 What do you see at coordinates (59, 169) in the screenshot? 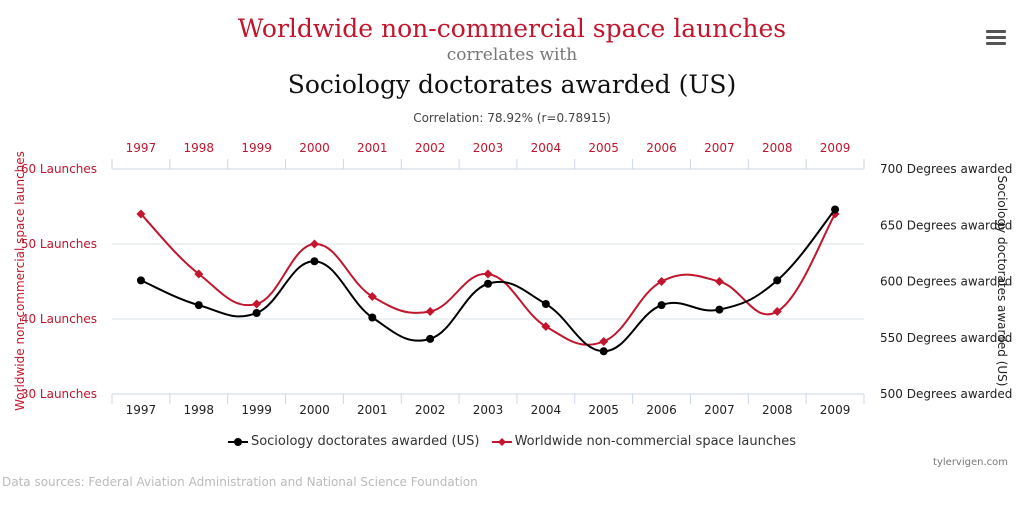
I see `left-y-tick-label: 60 Launches` at bounding box center [59, 169].